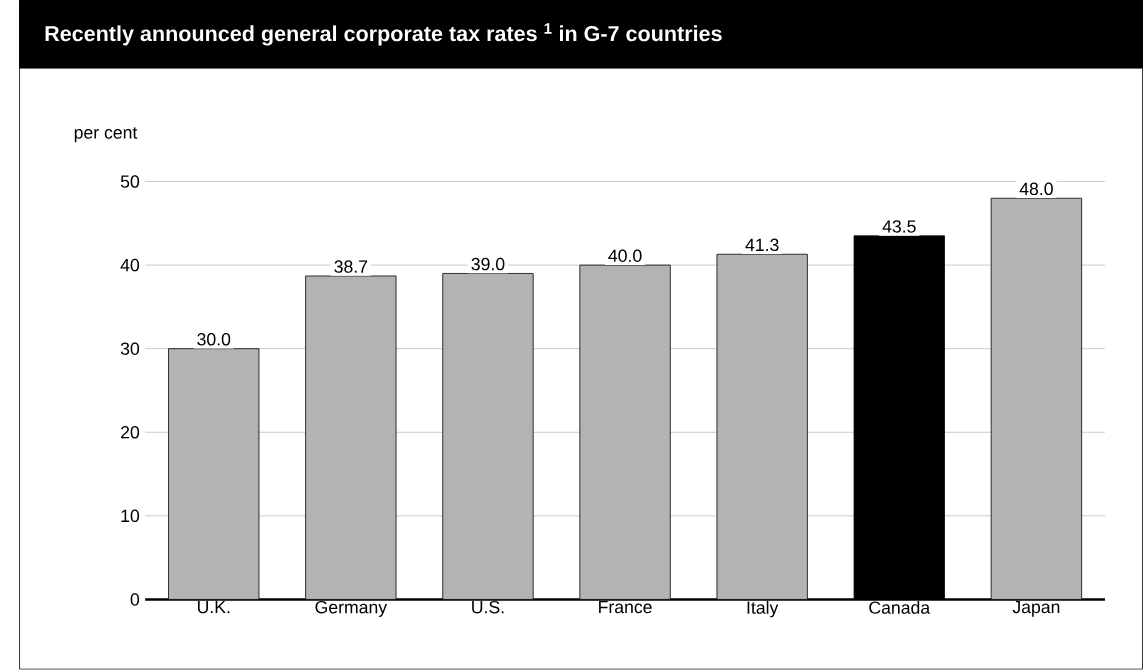 This screenshot has height=670, width=1143. What do you see at coordinates (899, 226) in the screenshot?
I see `data-label: 43.5` at bounding box center [899, 226].